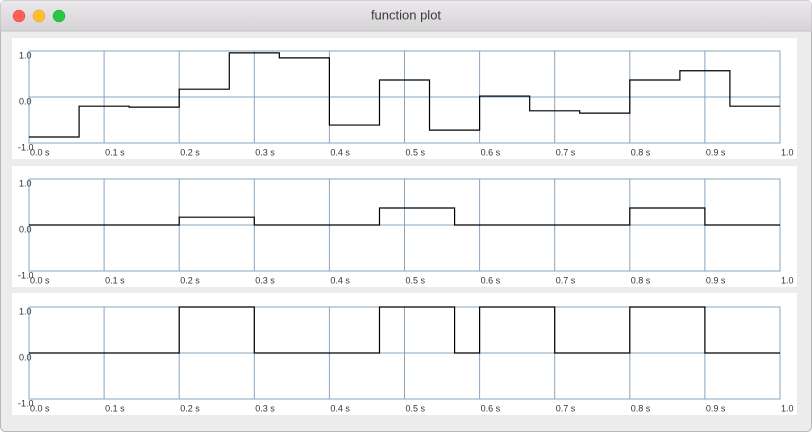 The image size is (812, 432). Describe the element at coordinates (19, 16) in the screenshot. I see `close-button` at that location.